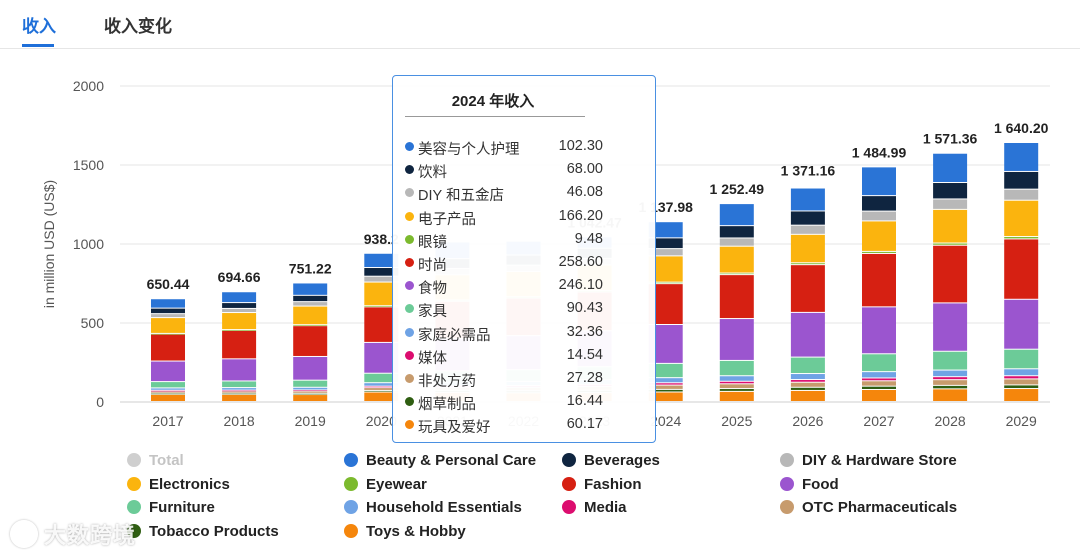 The height and width of the screenshot is (554, 1080). Describe the element at coordinates (525, 217) in the screenshot. I see `tooltip-row: 电子产品 166.20` at that location.